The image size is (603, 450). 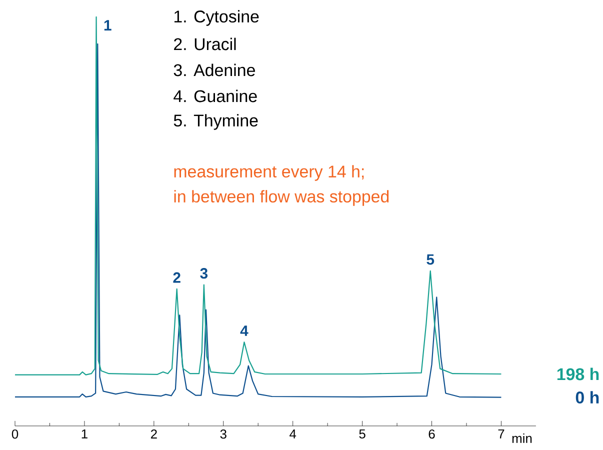 I want to click on x-tick-label: 3, so click(x=223, y=434).